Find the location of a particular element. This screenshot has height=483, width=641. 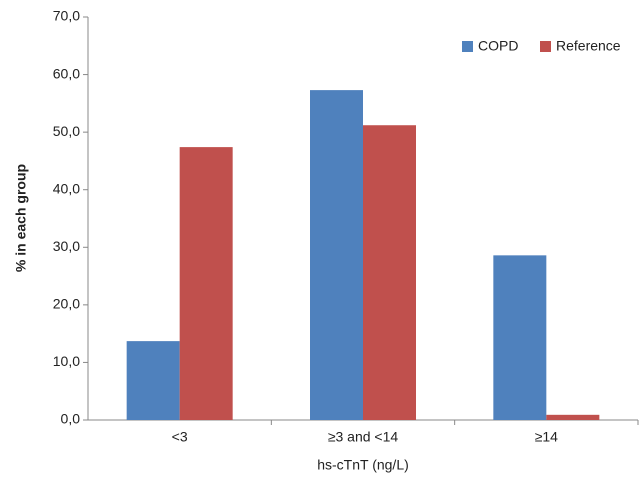

y-tick-label: 60,0 is located at coordinates (66, 73).